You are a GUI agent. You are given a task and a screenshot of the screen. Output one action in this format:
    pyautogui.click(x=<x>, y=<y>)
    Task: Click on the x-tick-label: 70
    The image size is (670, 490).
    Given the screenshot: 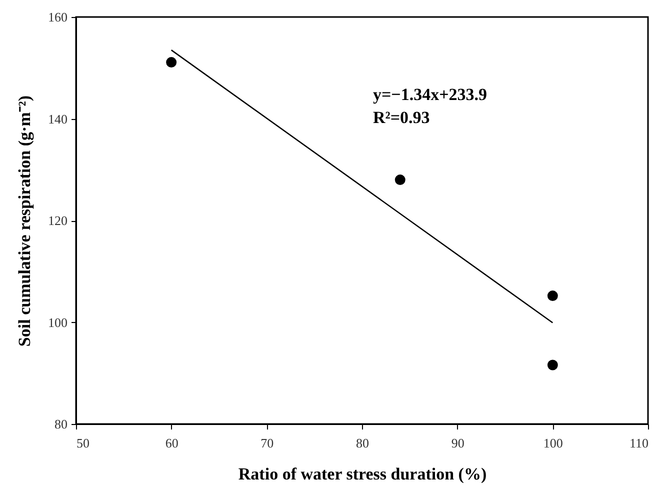 What is the action you would take?
    pyautogui.click(x=267, y=443)
    